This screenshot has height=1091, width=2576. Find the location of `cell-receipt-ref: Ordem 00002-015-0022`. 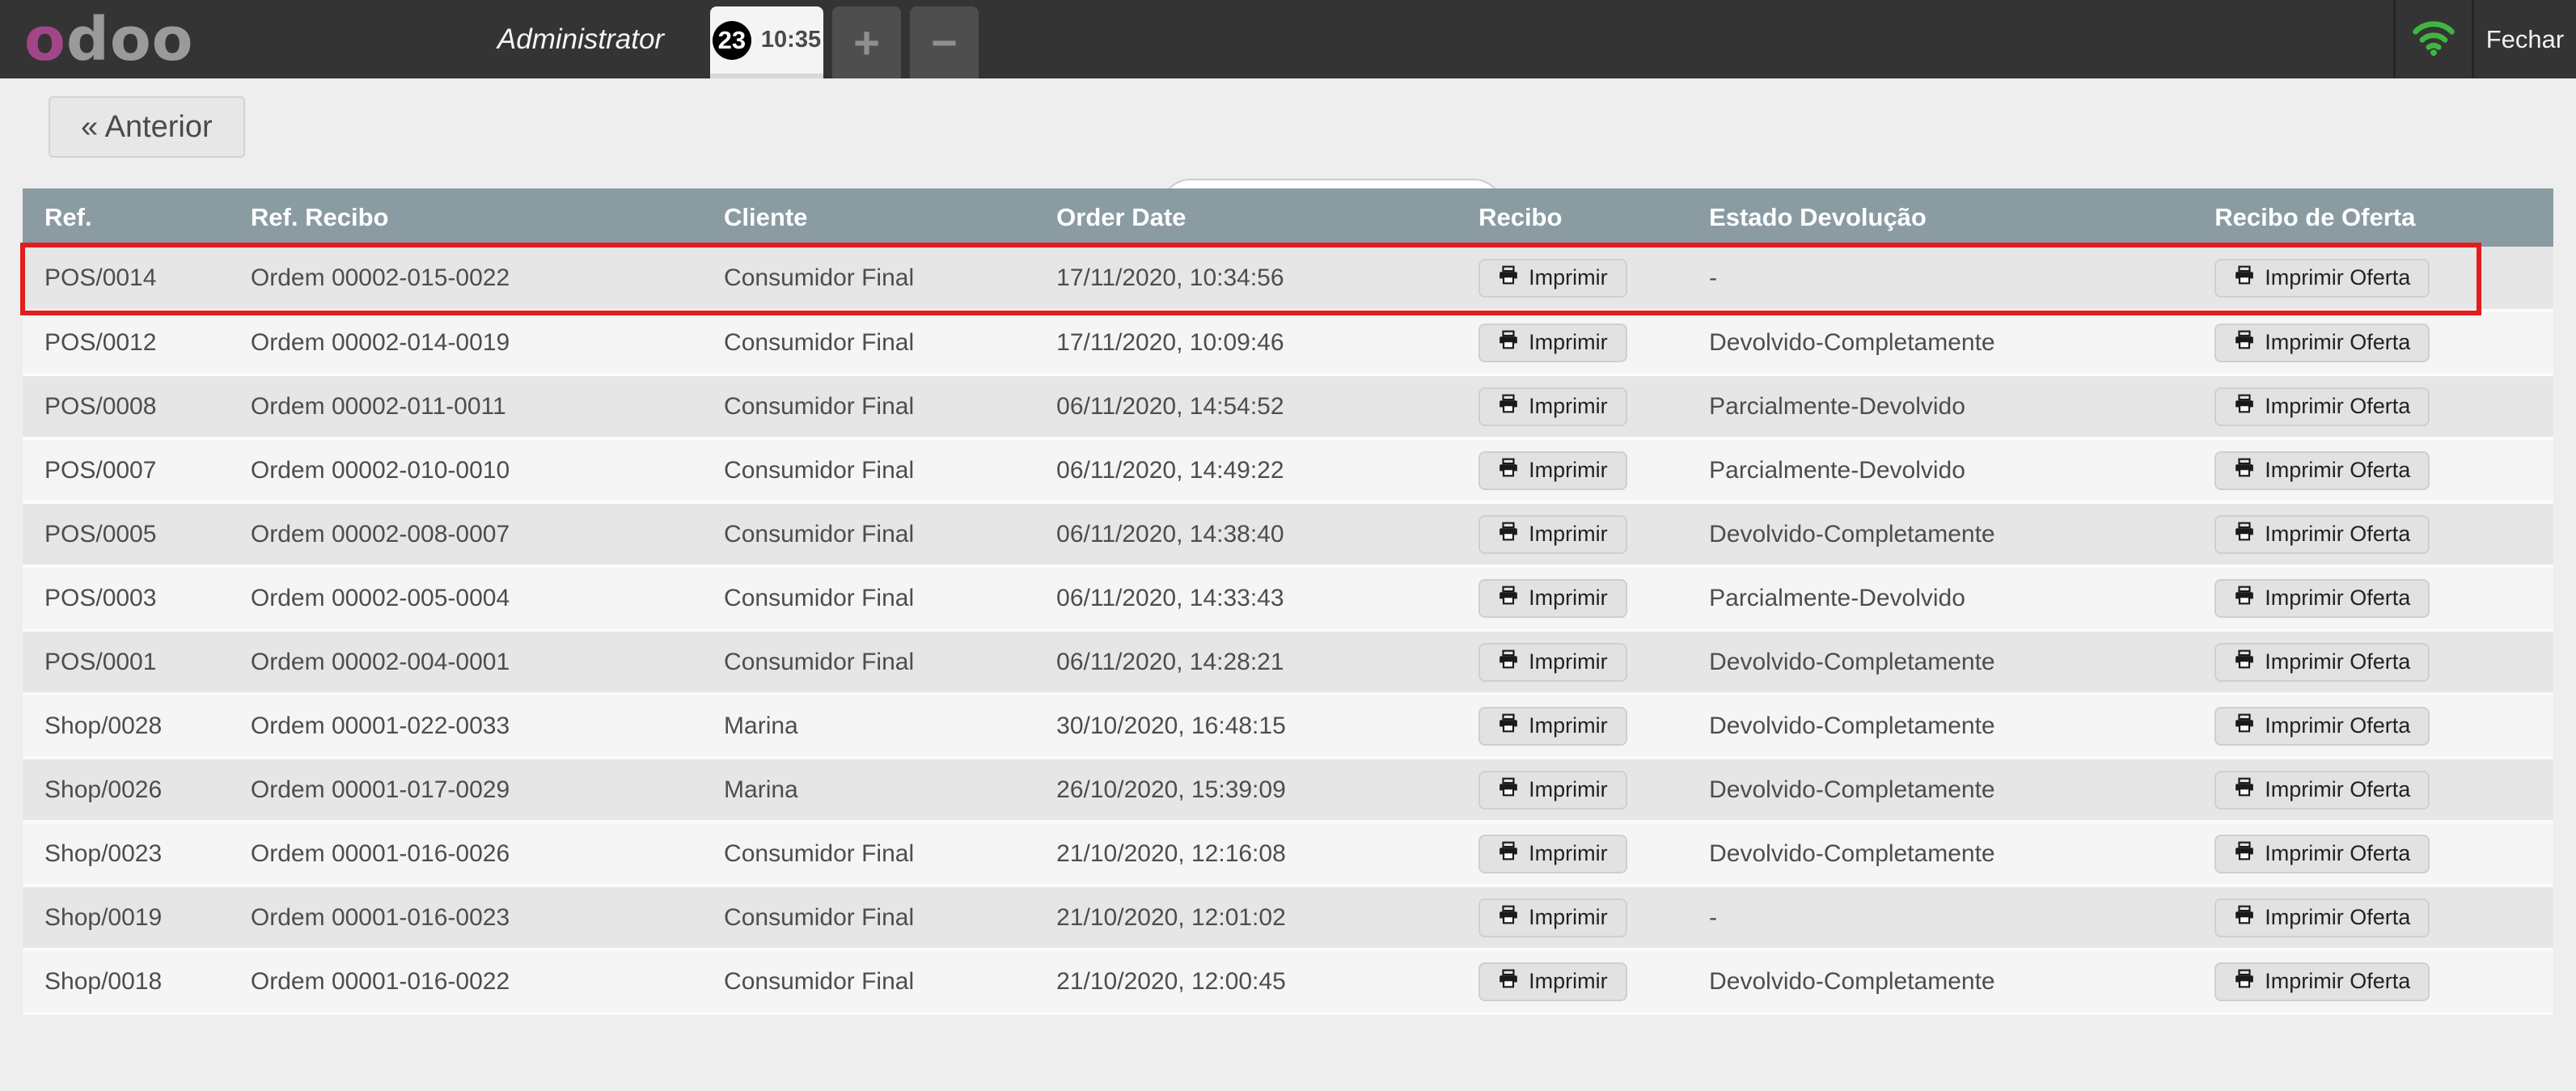

cell-receipt-ref: Ordem 00002-015-0022 is located at coordinates (488, 279).